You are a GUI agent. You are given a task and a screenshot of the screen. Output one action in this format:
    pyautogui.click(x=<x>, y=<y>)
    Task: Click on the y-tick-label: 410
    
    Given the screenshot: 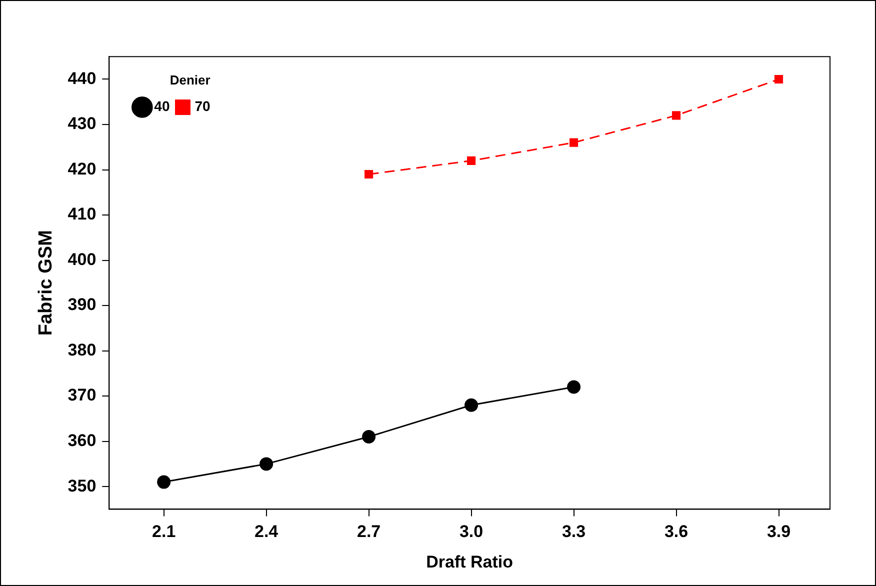 What is the action you would take?
    pyautogui.click(x=82, y=214)
    